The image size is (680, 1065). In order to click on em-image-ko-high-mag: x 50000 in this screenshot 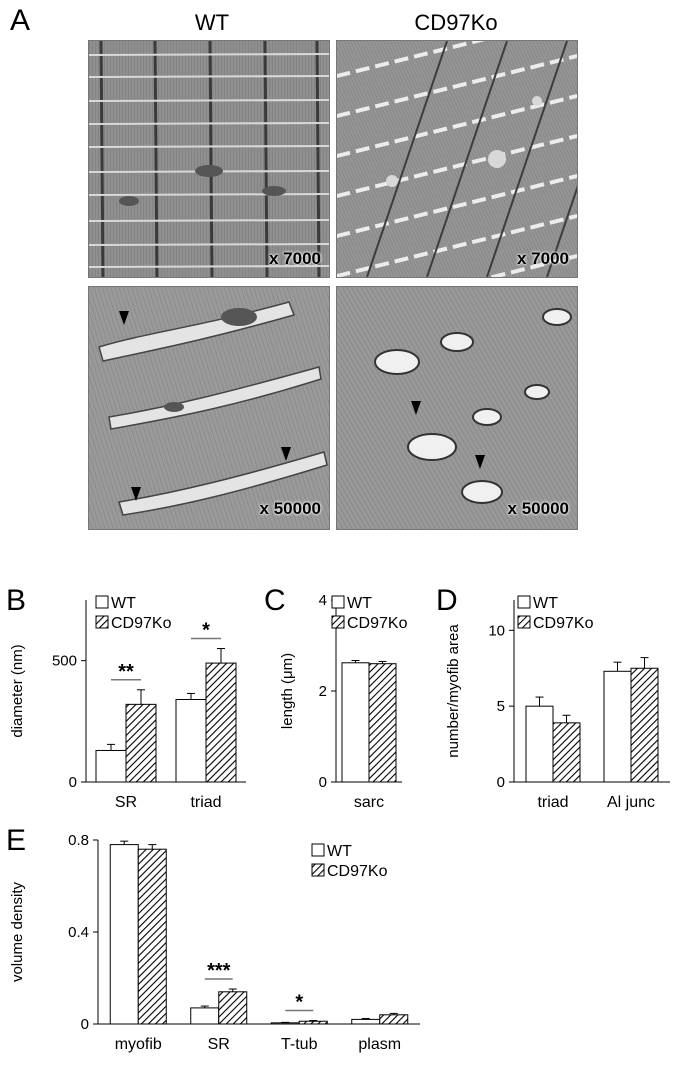, I will do `click(457, 408)`.